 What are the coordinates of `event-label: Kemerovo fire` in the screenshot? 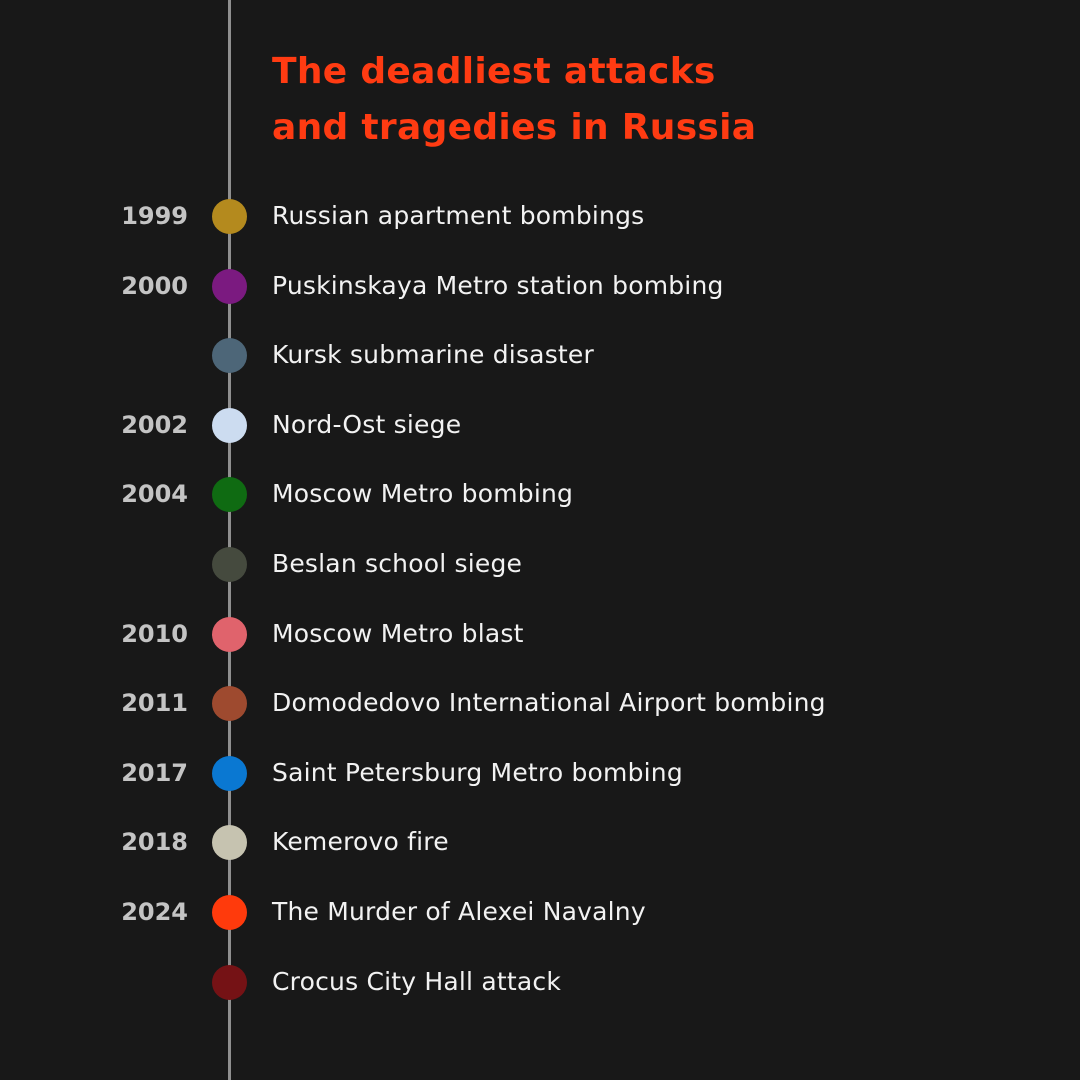 It's located at (360, 841).